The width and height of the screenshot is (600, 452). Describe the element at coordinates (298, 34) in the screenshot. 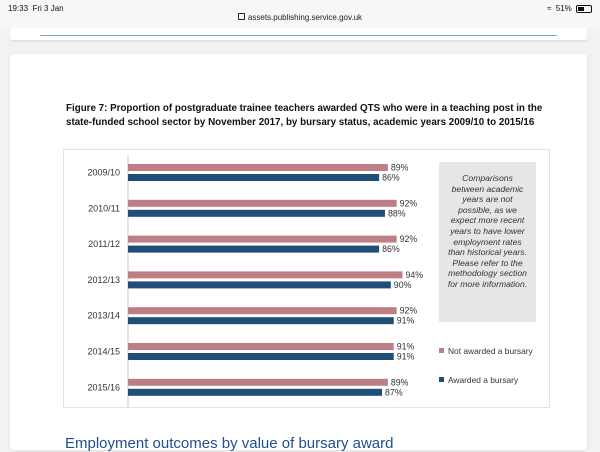

I see `previous-content-card` at that location.